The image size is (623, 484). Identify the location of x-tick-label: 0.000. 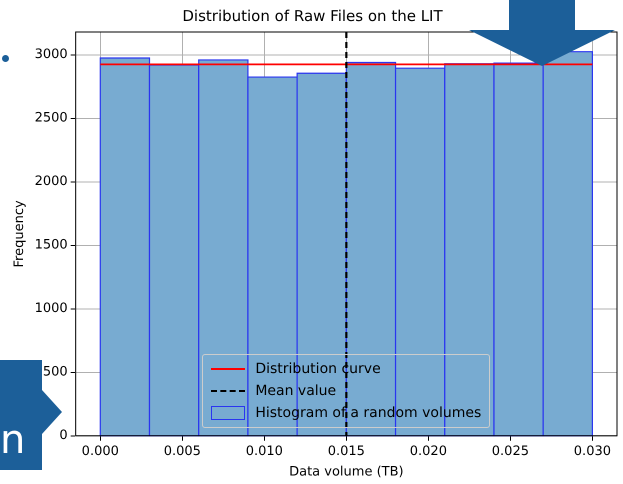
(100, 451).